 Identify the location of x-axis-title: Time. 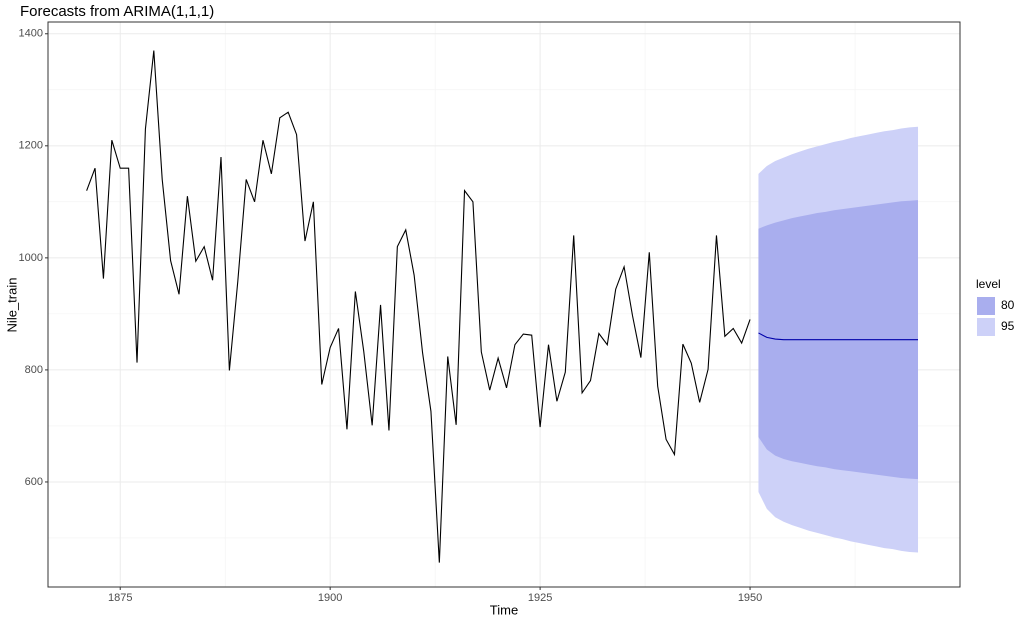
(504, 609).